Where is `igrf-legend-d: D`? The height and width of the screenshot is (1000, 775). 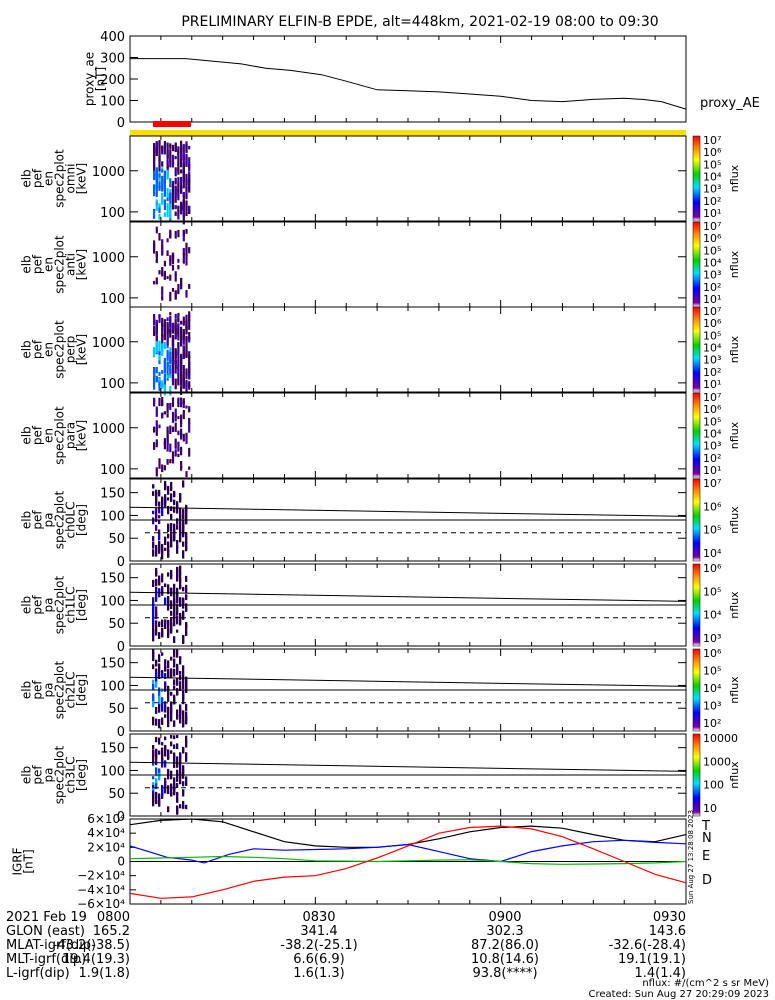 igrf-legend-d: D is located at coordinates (707, 880).